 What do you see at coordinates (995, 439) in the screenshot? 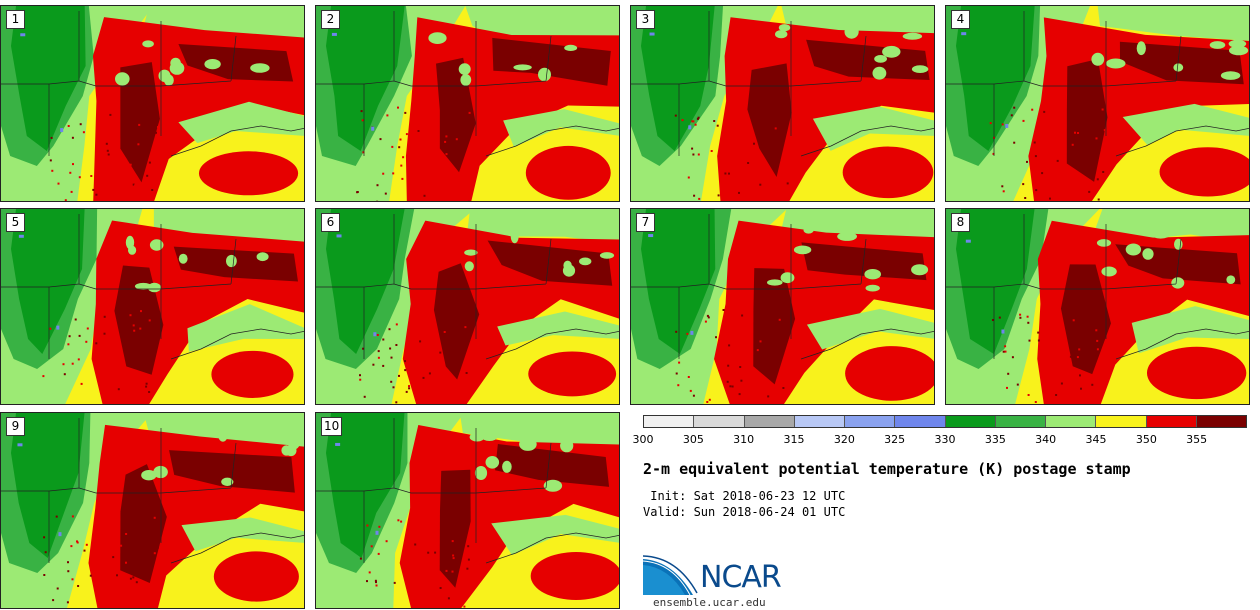
I see `colorbar-tick-label: 335` at bounding box center [995, 439].